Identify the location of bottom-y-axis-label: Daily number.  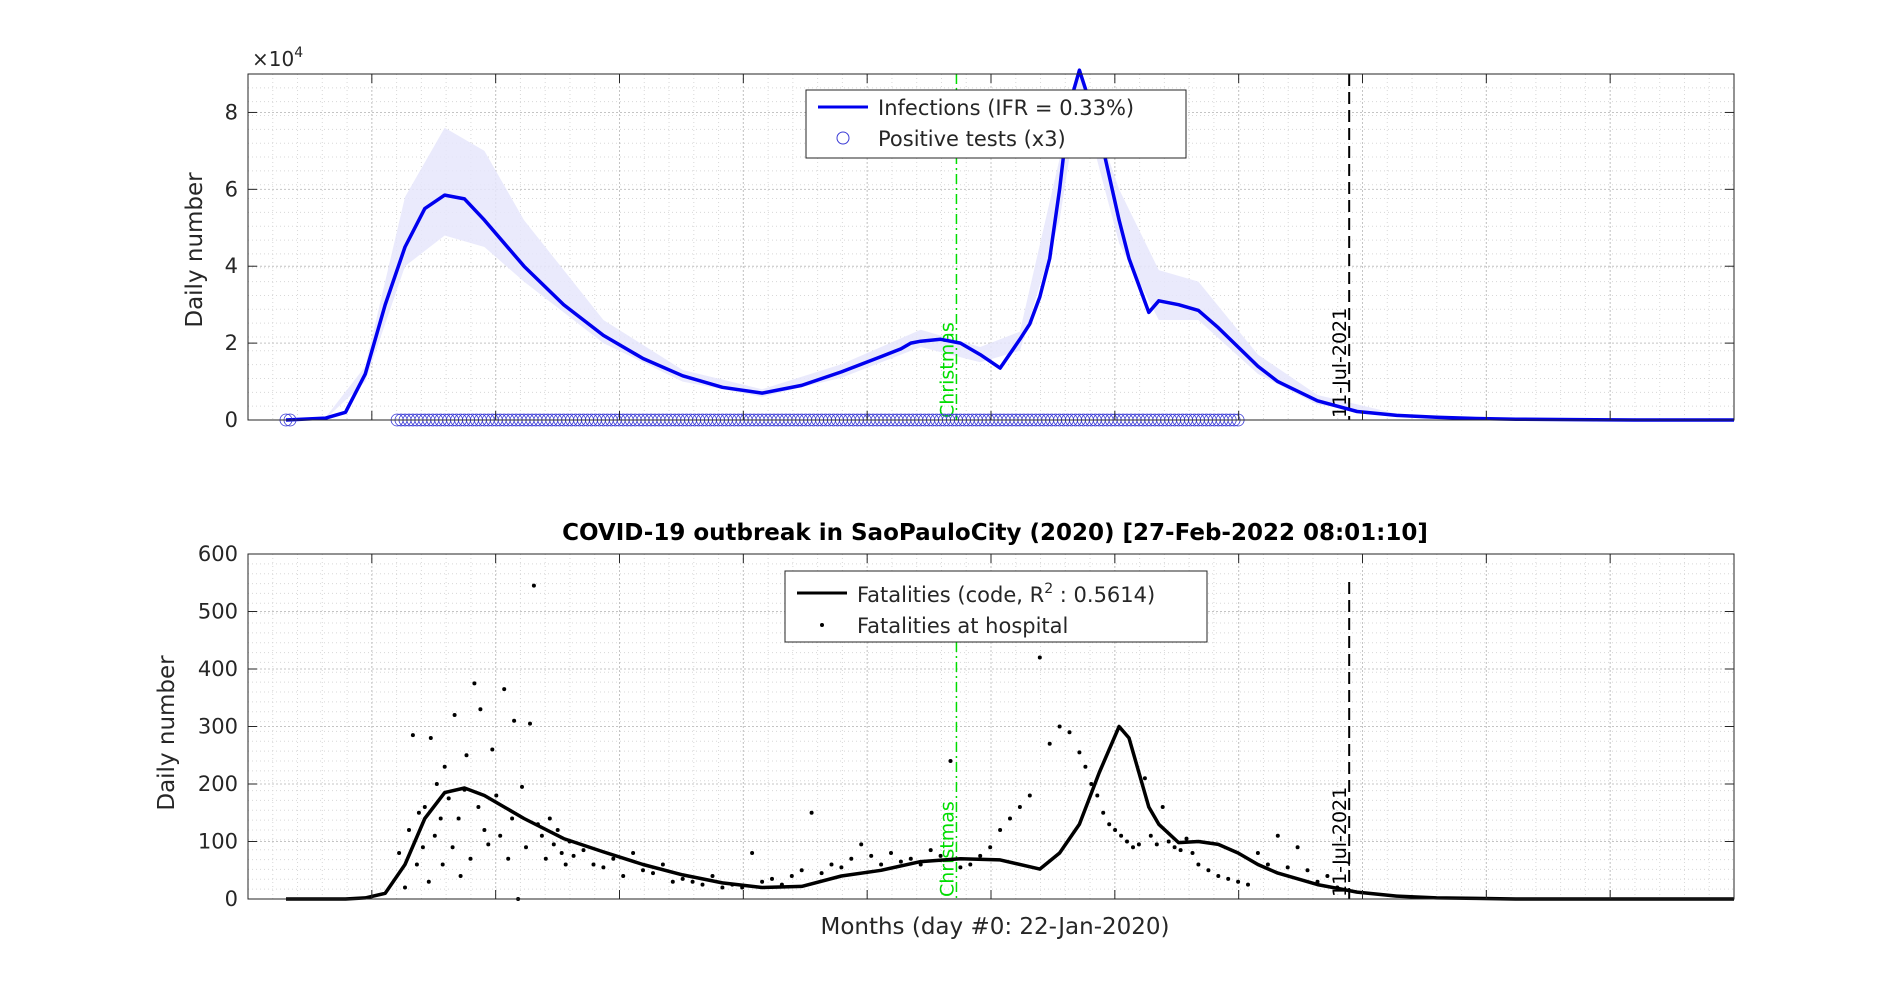
(167, 733).